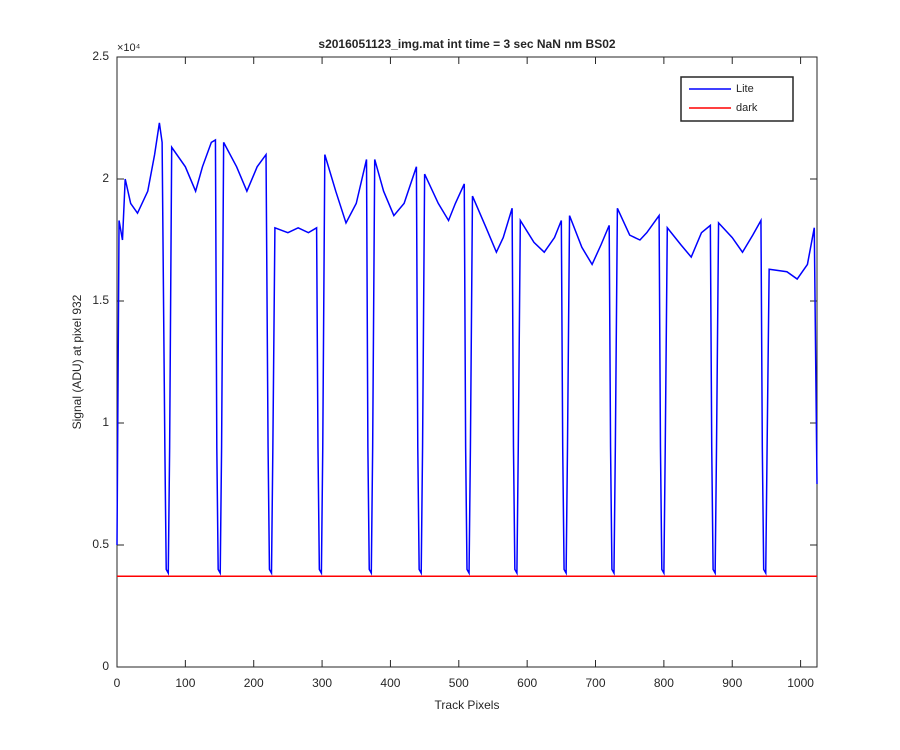 The image size is (900, 750). What do you see at coordinates (129, 48) in the screenshot?
I see `y-exponent: ×10⁴` at bounding box center [129, 48].